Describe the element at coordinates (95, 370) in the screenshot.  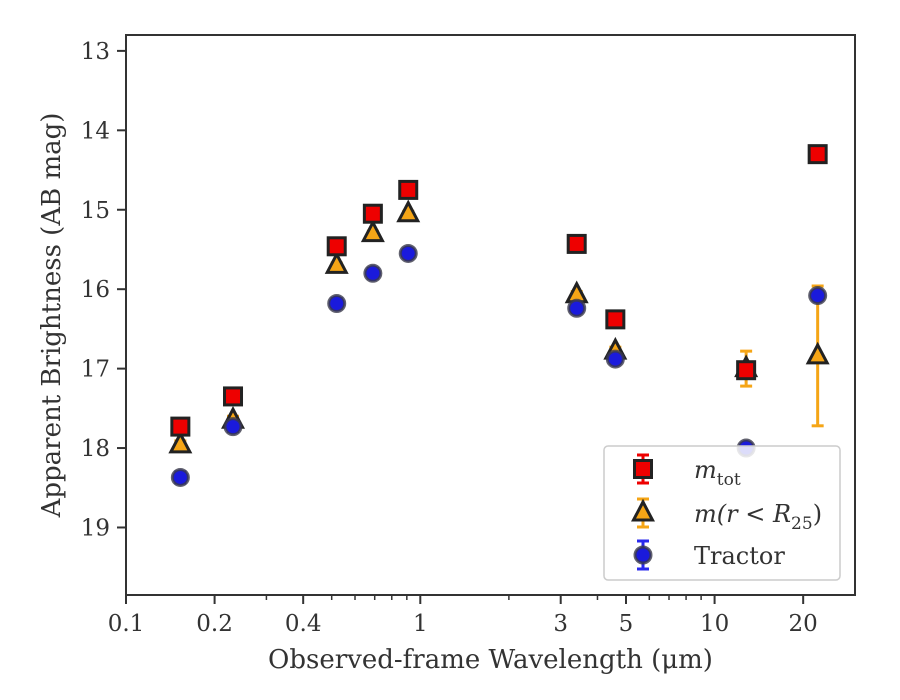
I see `y-tick-label: 17` at that location.